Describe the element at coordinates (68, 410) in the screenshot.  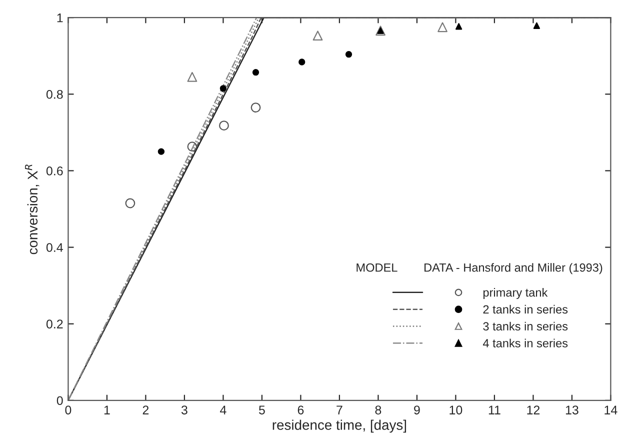
I see `x-tick-label: 0` at that location.